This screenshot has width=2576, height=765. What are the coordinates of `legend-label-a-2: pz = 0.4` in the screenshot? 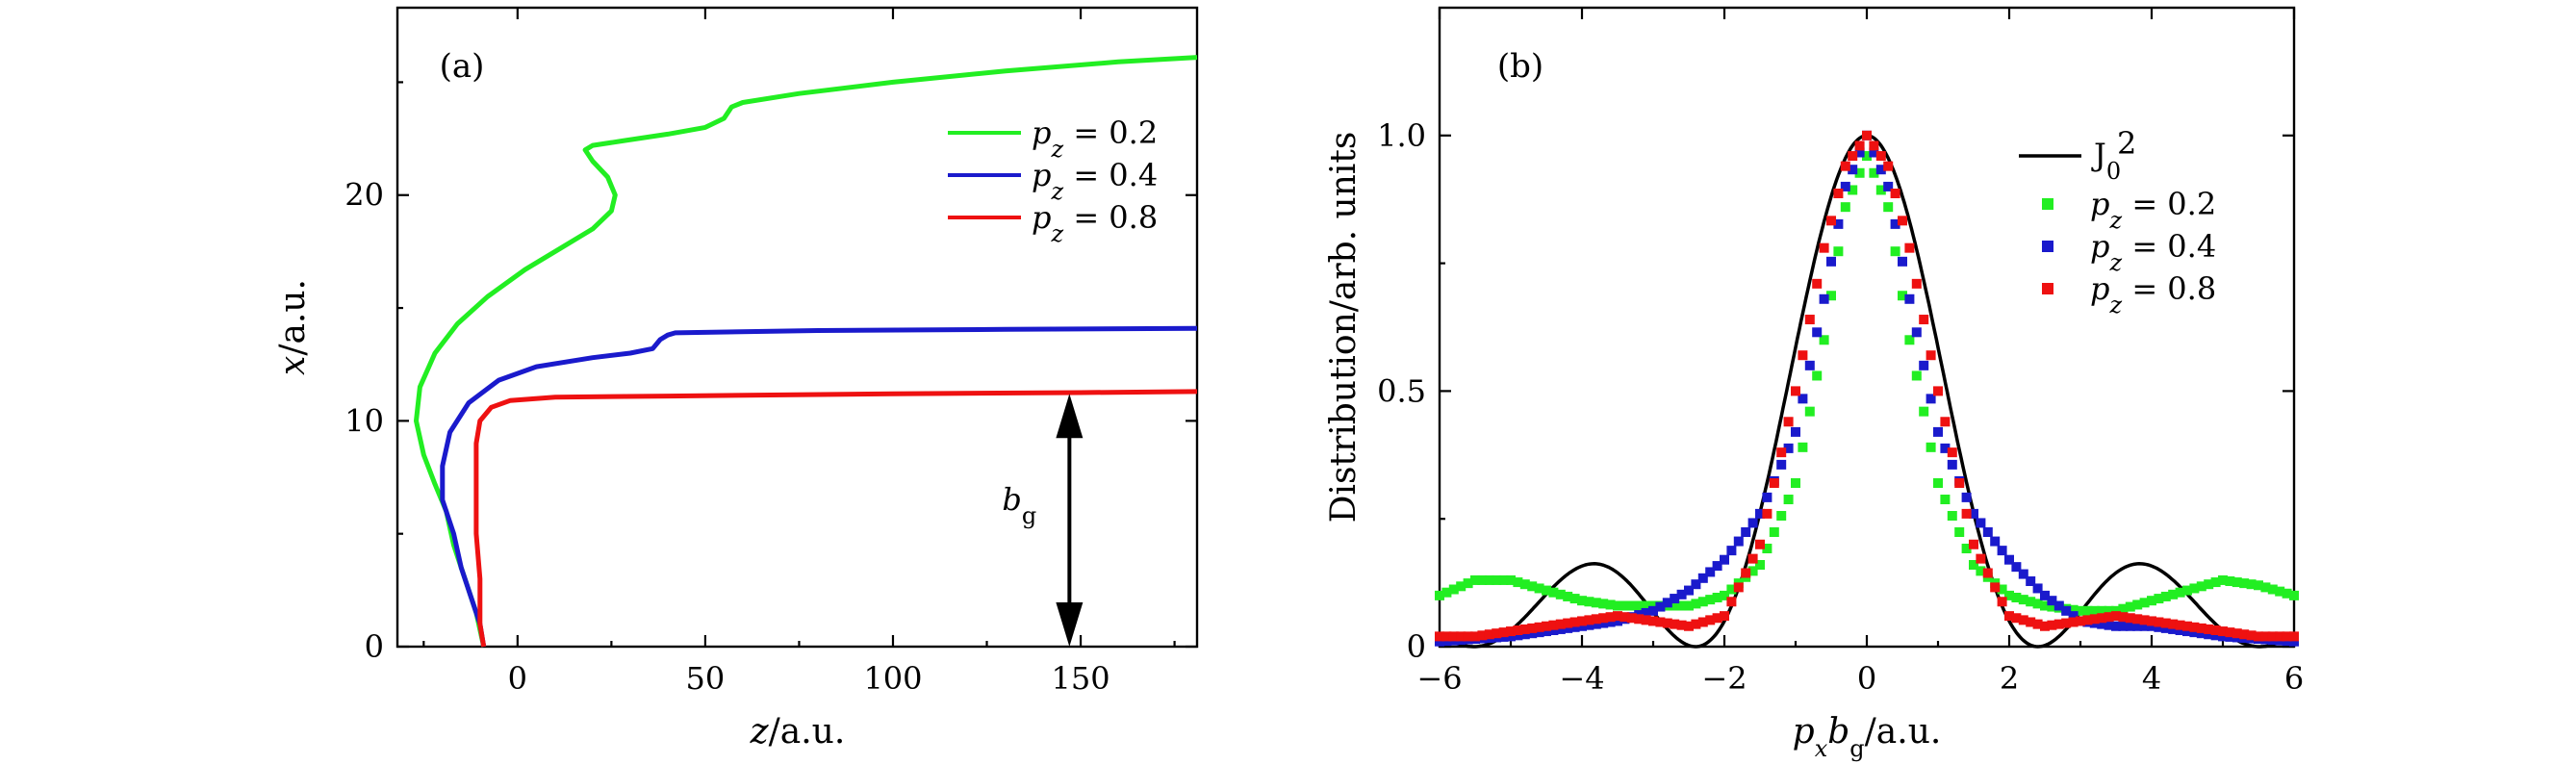 It's located at (1095, 181).